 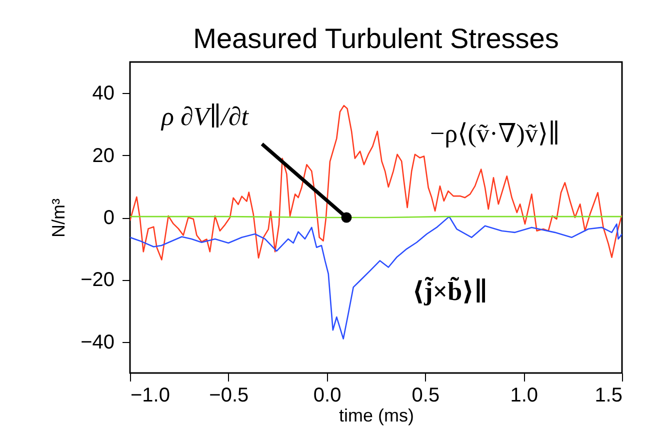 What do you see at coordinates (524, 395) in the screenshot?
I see `x-tick-label: 1.0` at bounding box center [524, 395].